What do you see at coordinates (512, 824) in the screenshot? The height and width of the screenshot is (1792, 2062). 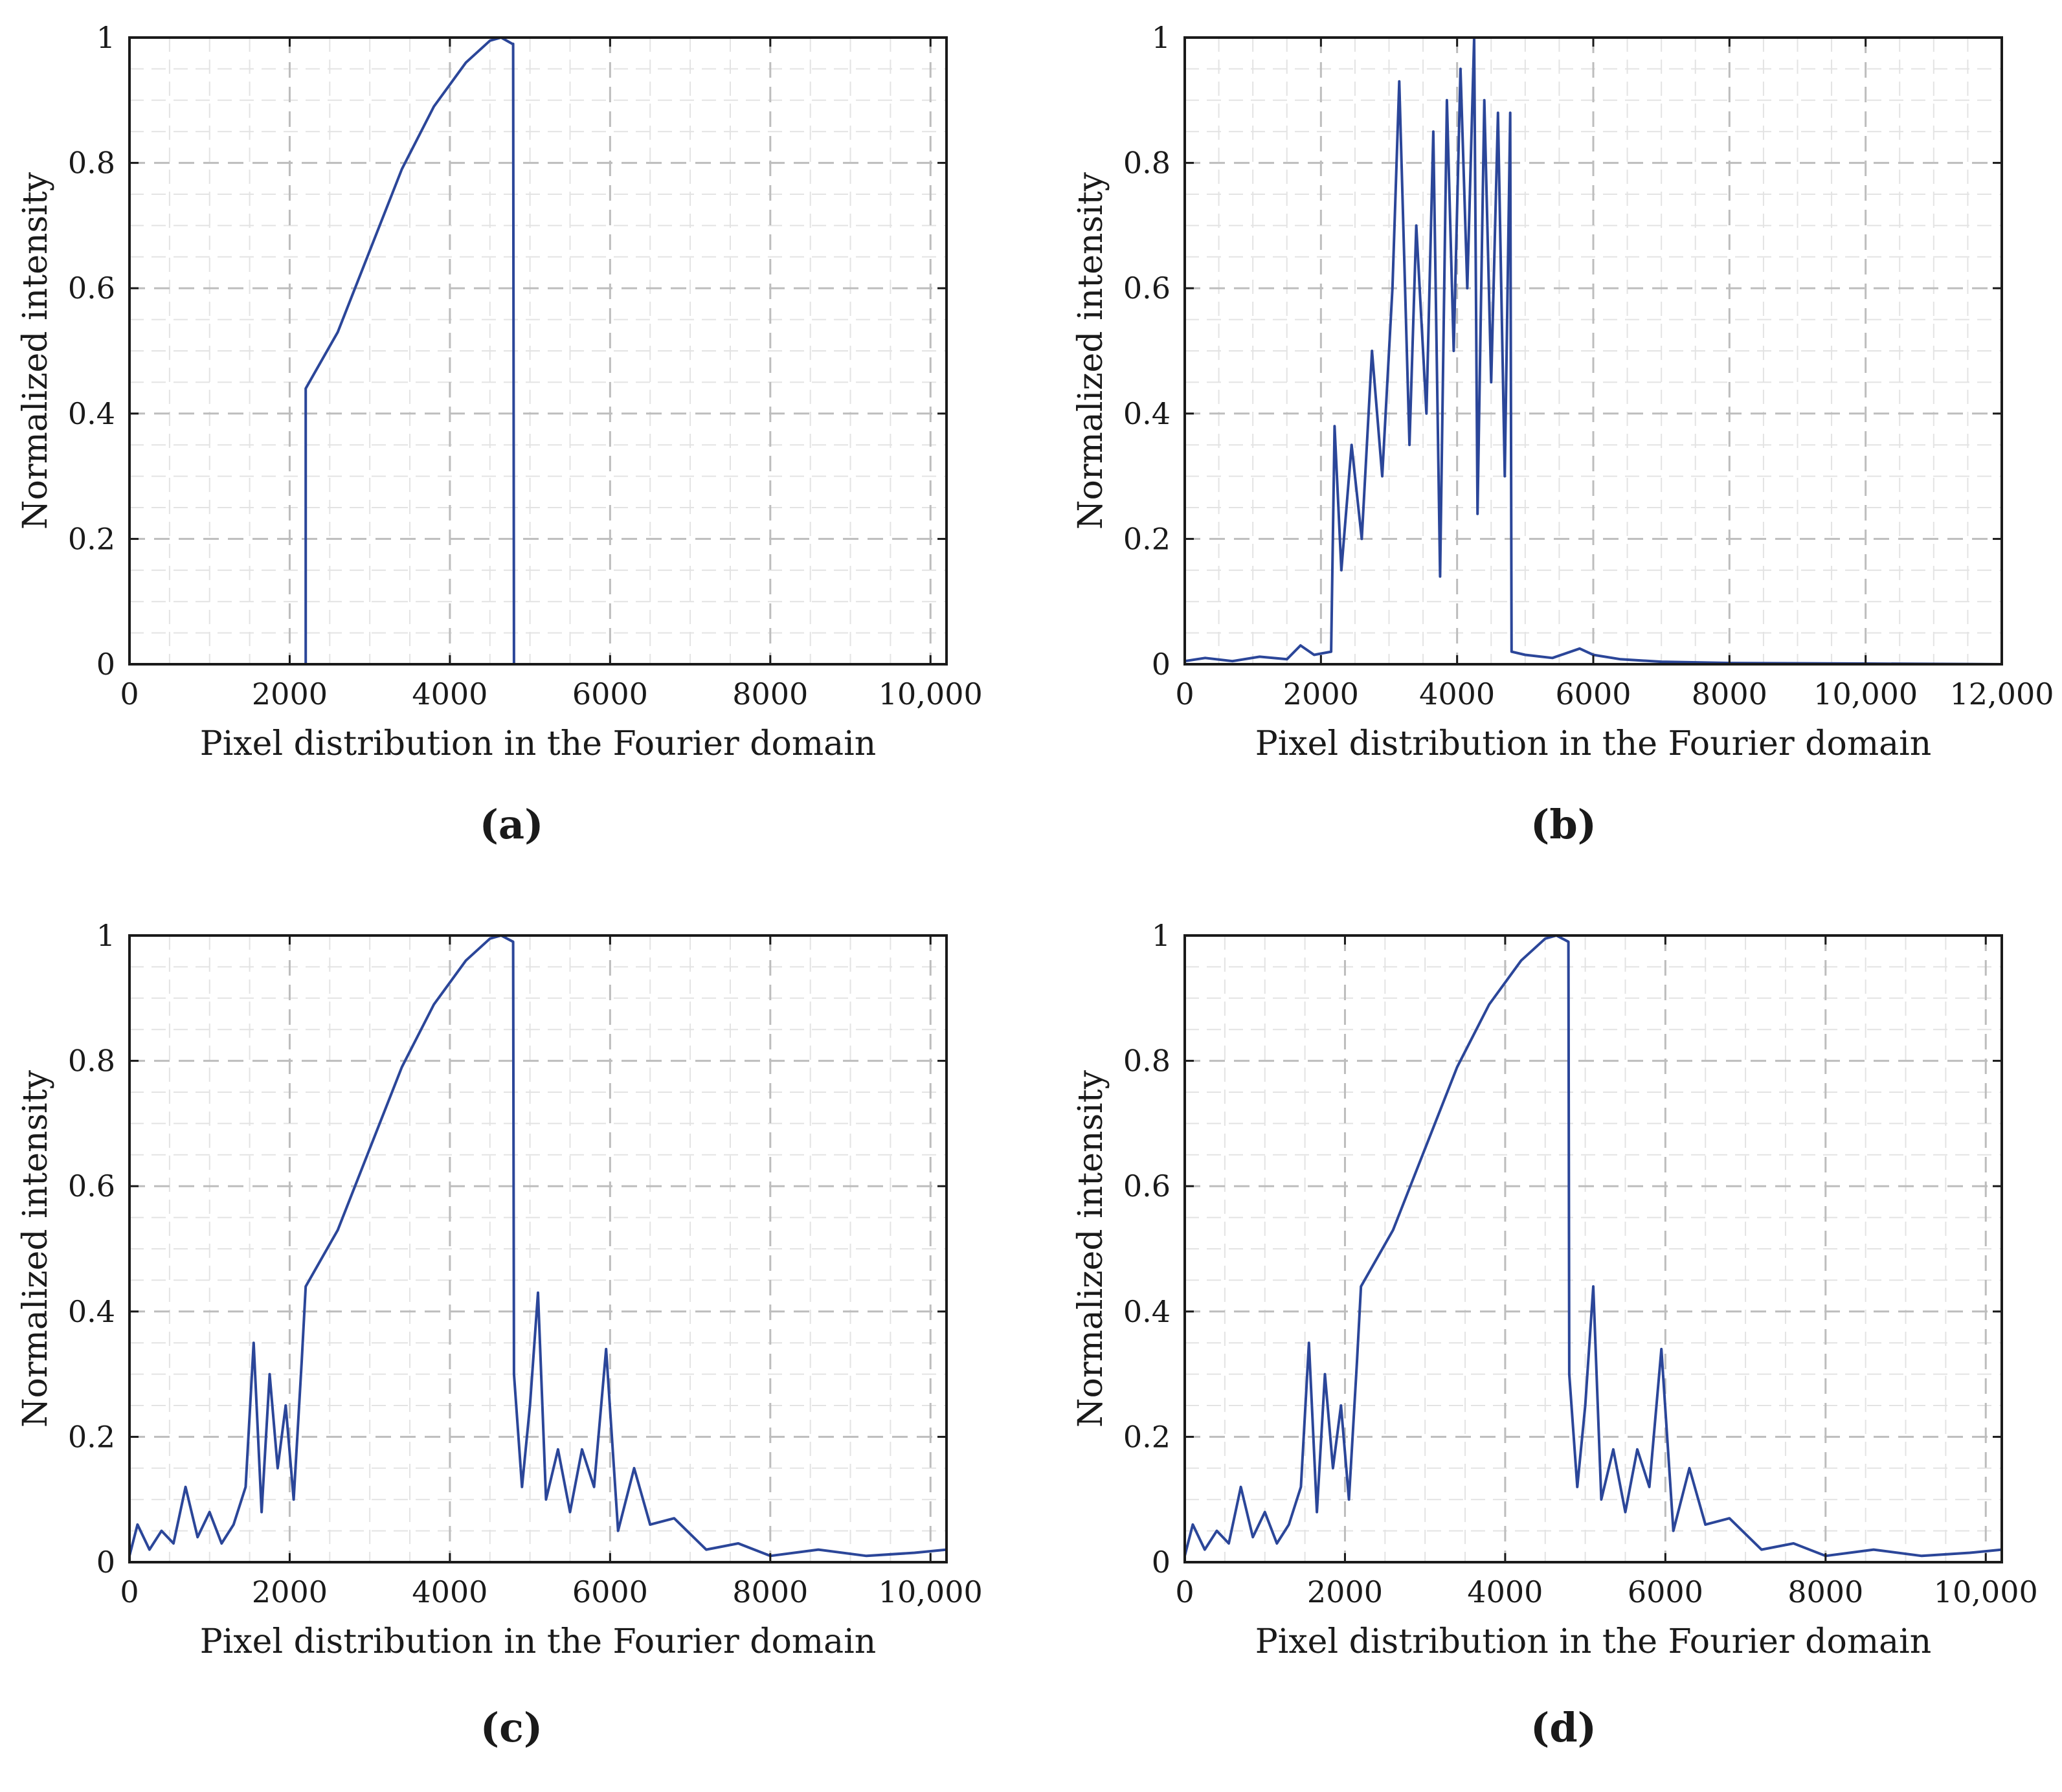 I see `panel-label: (a)` at bounding box center [512, 824].